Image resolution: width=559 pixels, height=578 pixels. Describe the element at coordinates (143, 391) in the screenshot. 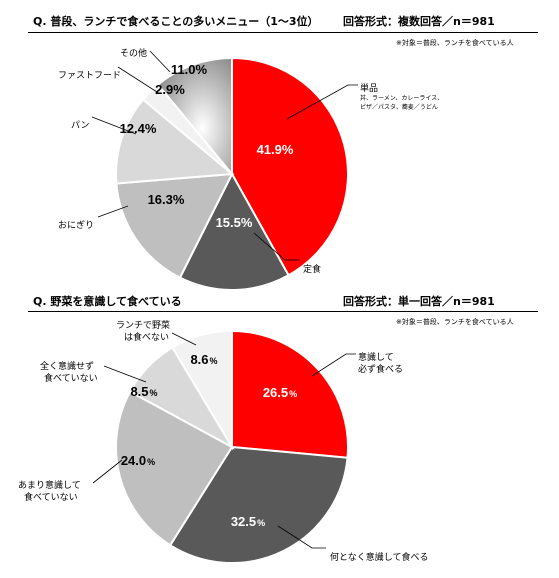

I see `chart2-value-label-3: 8.5%` at that location.